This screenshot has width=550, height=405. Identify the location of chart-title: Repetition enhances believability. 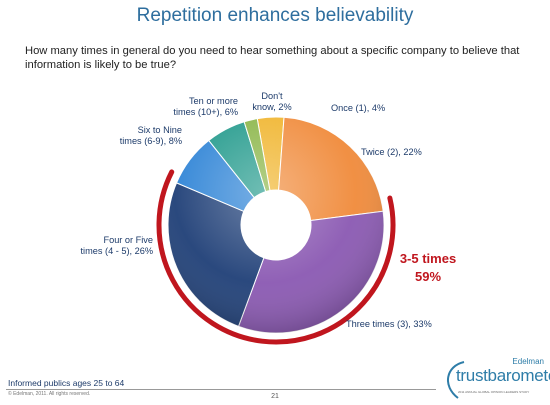
(275, 15).